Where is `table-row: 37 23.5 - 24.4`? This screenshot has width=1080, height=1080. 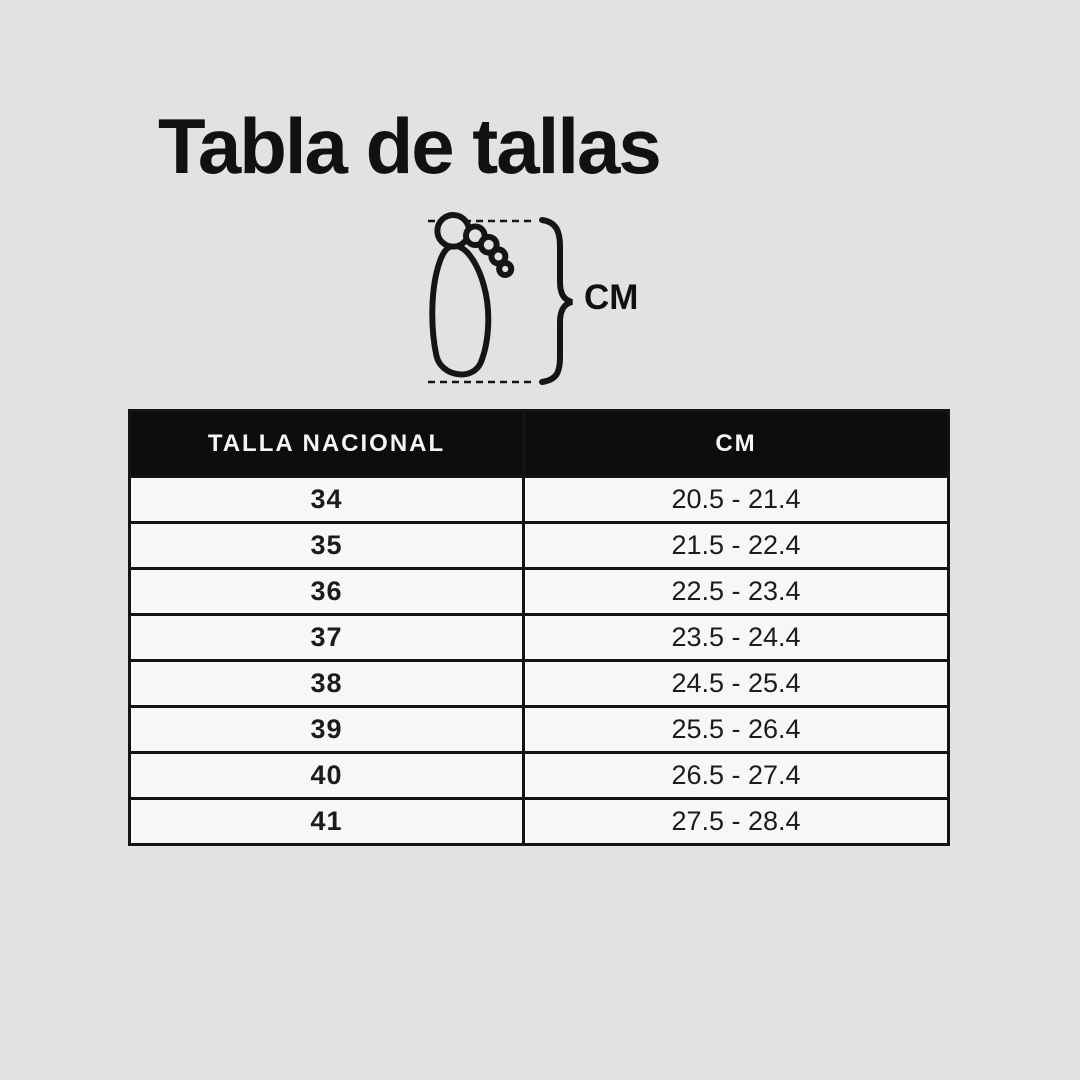
table-row: 37 23.5 - 24.4 is located at coordinates (539, 637).